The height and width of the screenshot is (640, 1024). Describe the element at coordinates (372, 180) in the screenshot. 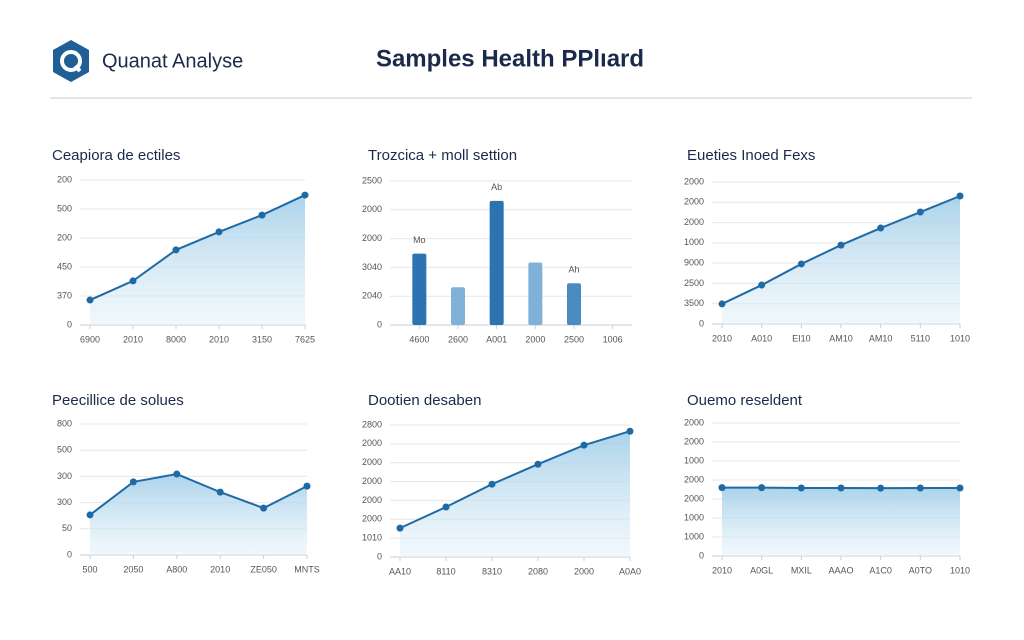

I see `y-tick-label: 2500` at that location.